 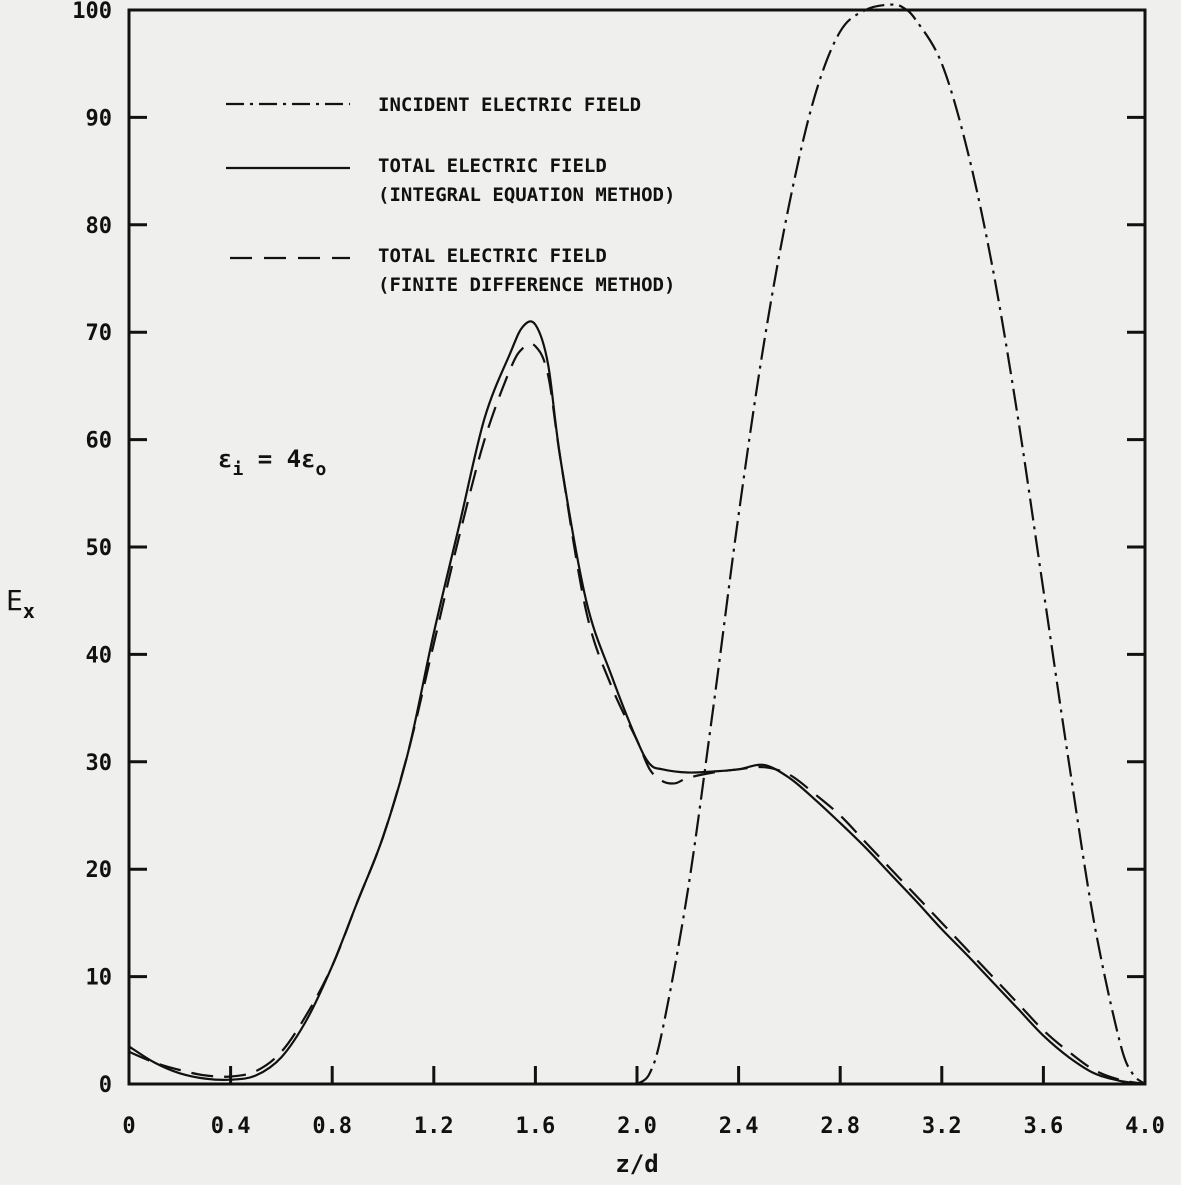 I want to click on y-tick-label: 10, so click(x=99, y=978).